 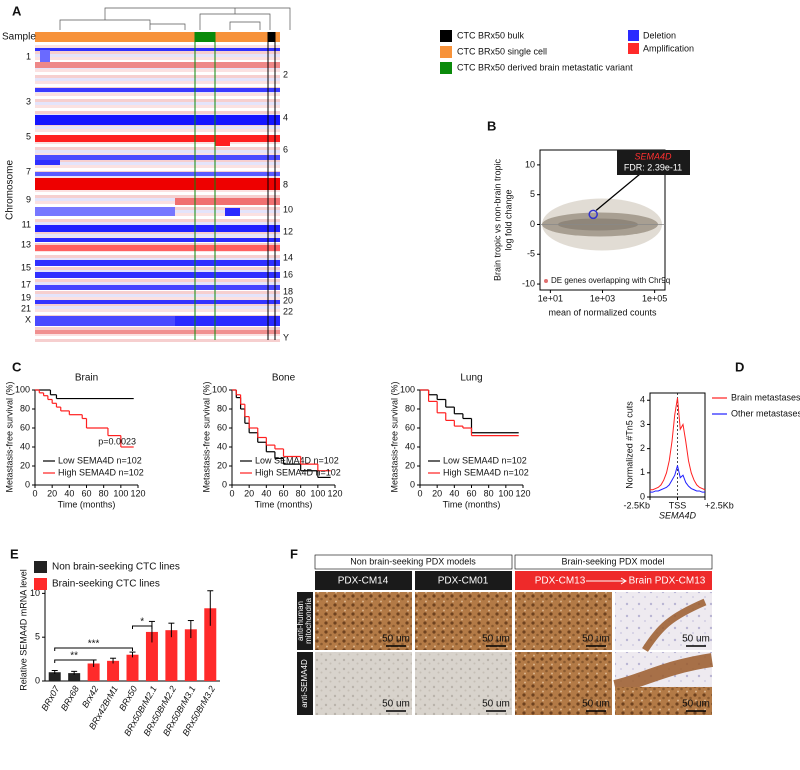 What do you see at coordinates (294, 553) in the screenshot?
I see `panel-label: F` at bounding box center [294, 553].